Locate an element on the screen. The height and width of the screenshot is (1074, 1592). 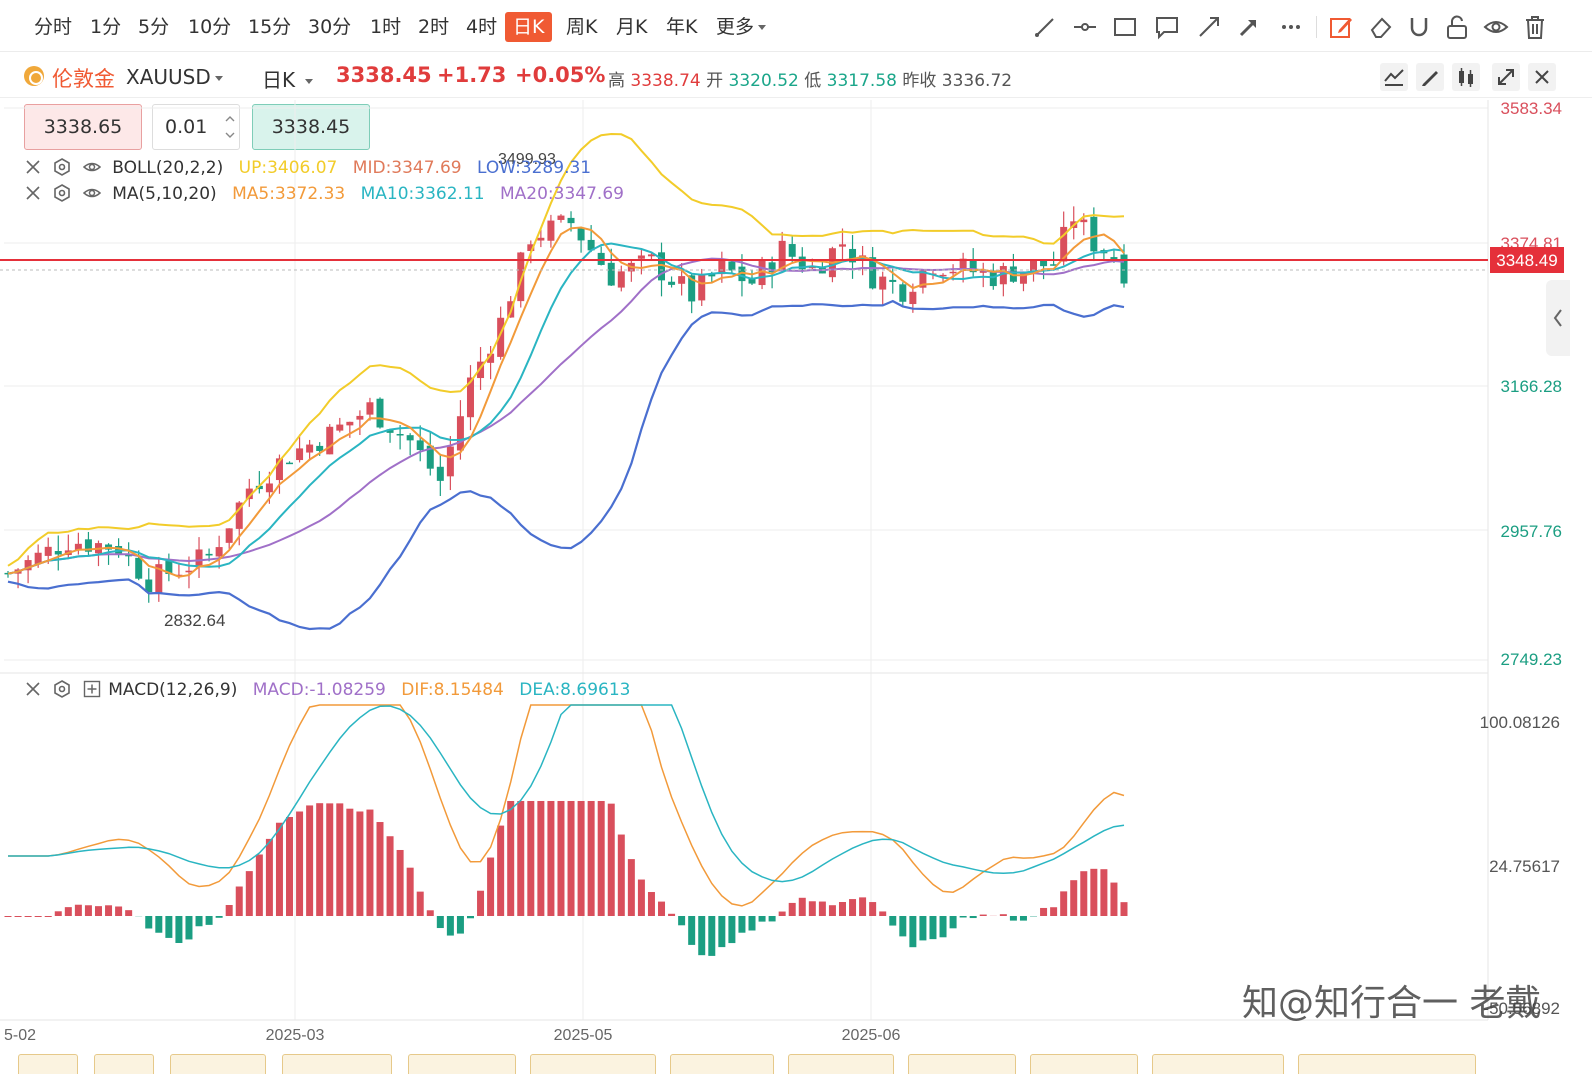
more-tools-icon is located at coordinates (1291, 27).